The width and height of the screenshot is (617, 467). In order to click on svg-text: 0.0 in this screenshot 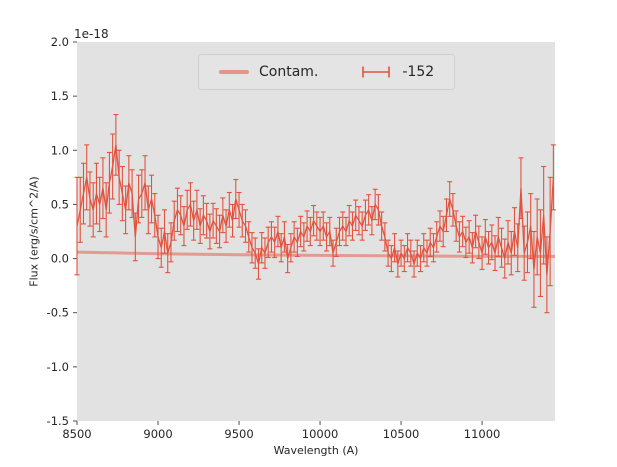, I will do `click(60, 259)`.